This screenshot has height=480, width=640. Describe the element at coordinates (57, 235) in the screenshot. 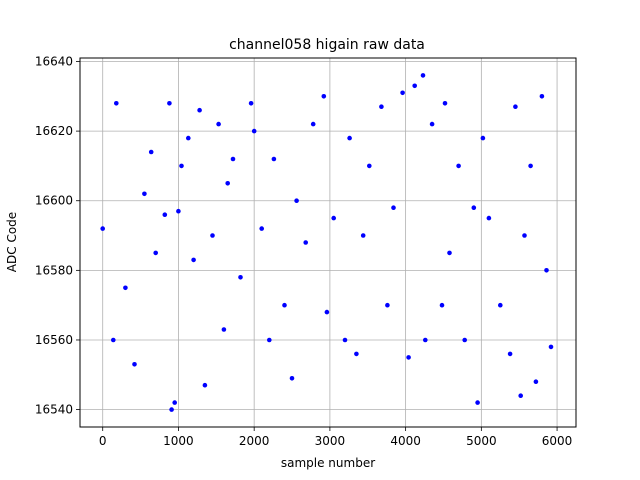

I see `y-axis-ticks: 16540 16560 16580 16600 16620 16640` at that location.